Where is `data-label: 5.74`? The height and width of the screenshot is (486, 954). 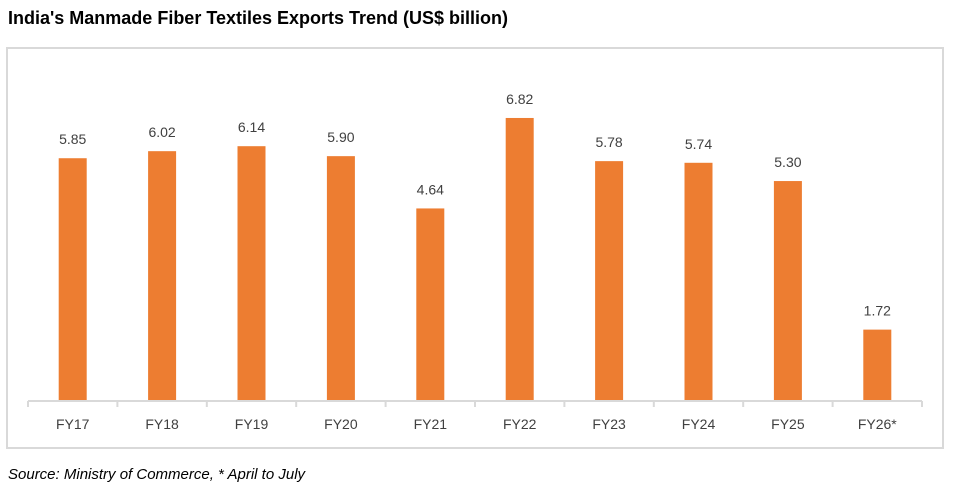 data-label: 5.74 is located at coordinates (698, 144).